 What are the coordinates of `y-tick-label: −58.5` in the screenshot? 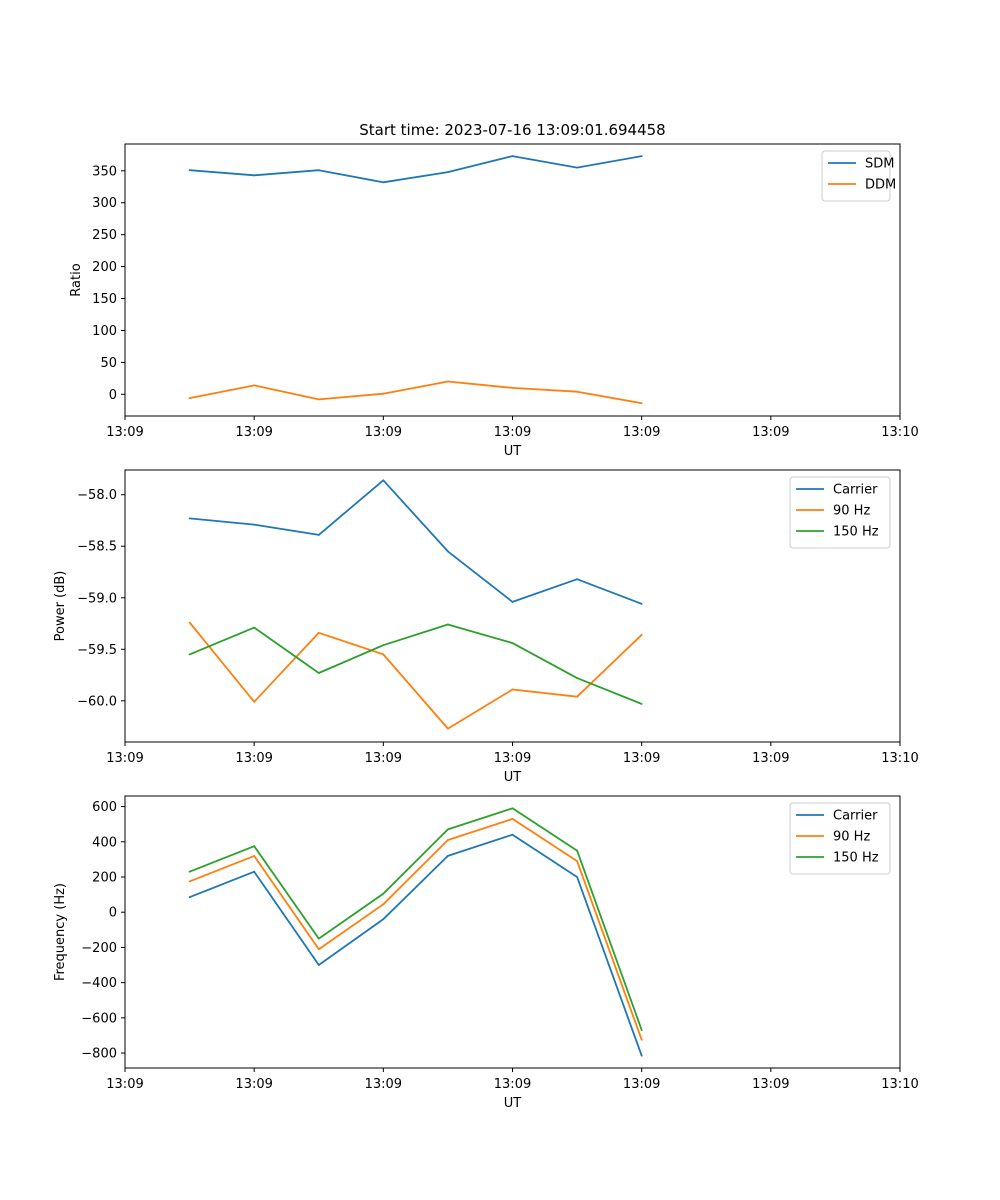 It's located at (97, 547).